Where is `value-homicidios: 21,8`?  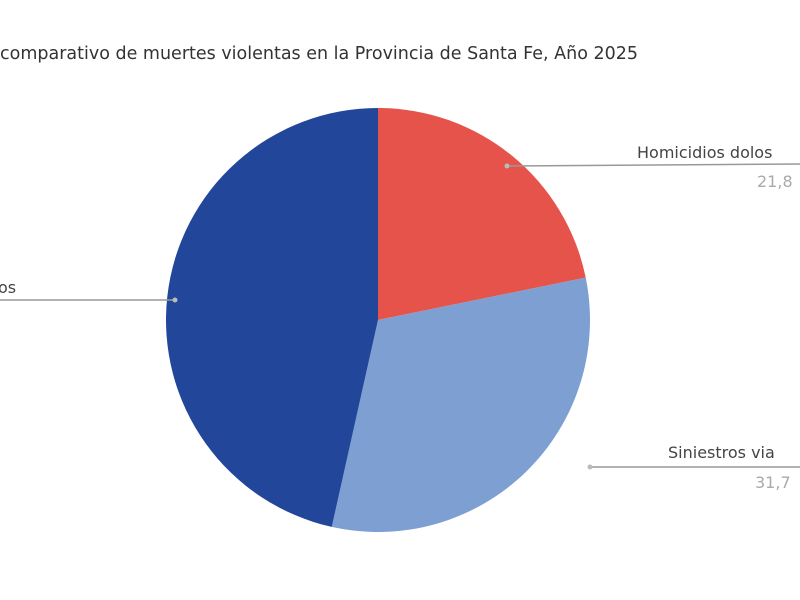
value-homicidios: 21,8 is located at coordinates (775, 181).